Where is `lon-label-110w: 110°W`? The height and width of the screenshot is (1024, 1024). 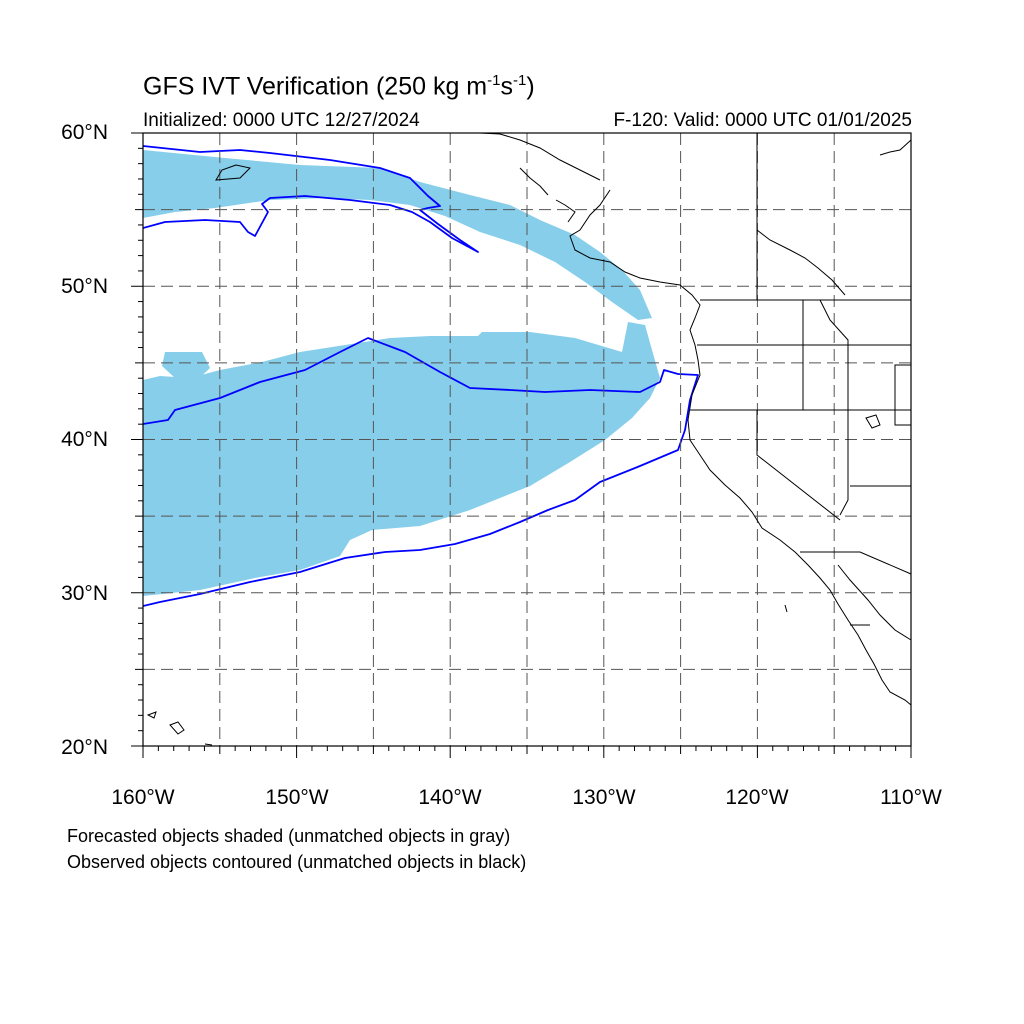 lon-label-110w: 110°W is located at coordinates (911, 797).